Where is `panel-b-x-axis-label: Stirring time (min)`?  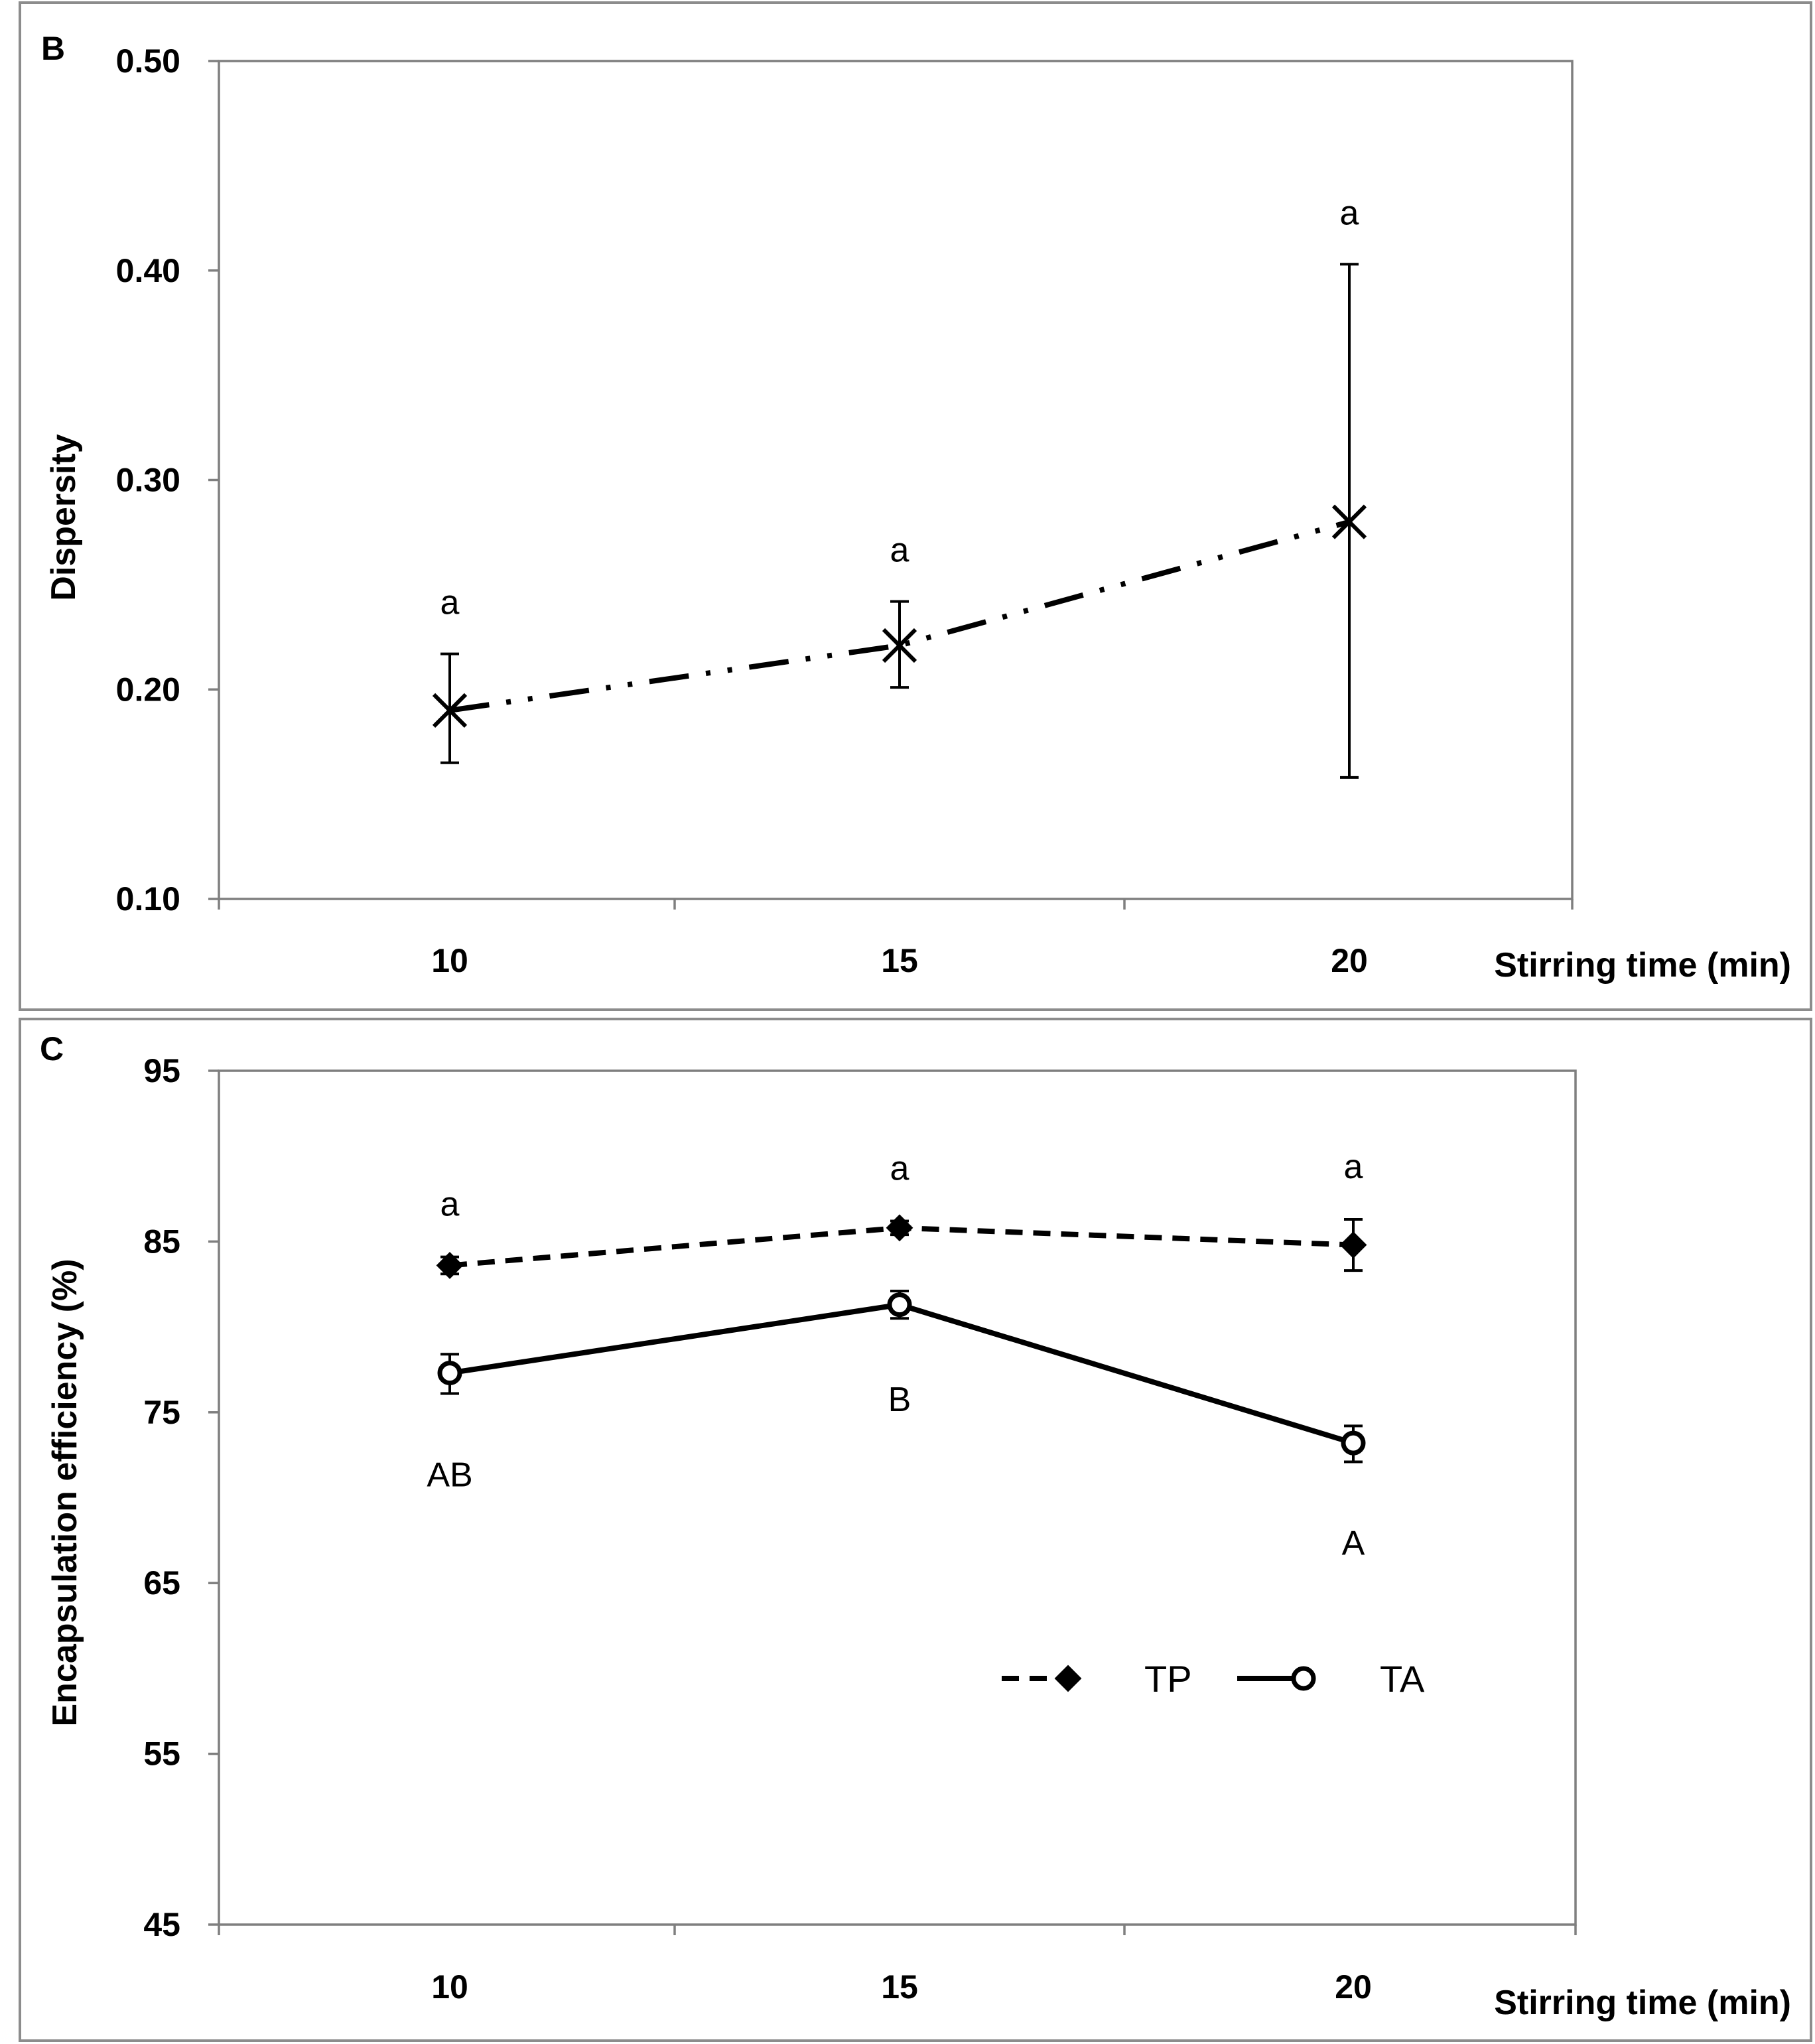
panel-b-x-axis-label: Stirring time (min) is located at coordinates (1642, 966).